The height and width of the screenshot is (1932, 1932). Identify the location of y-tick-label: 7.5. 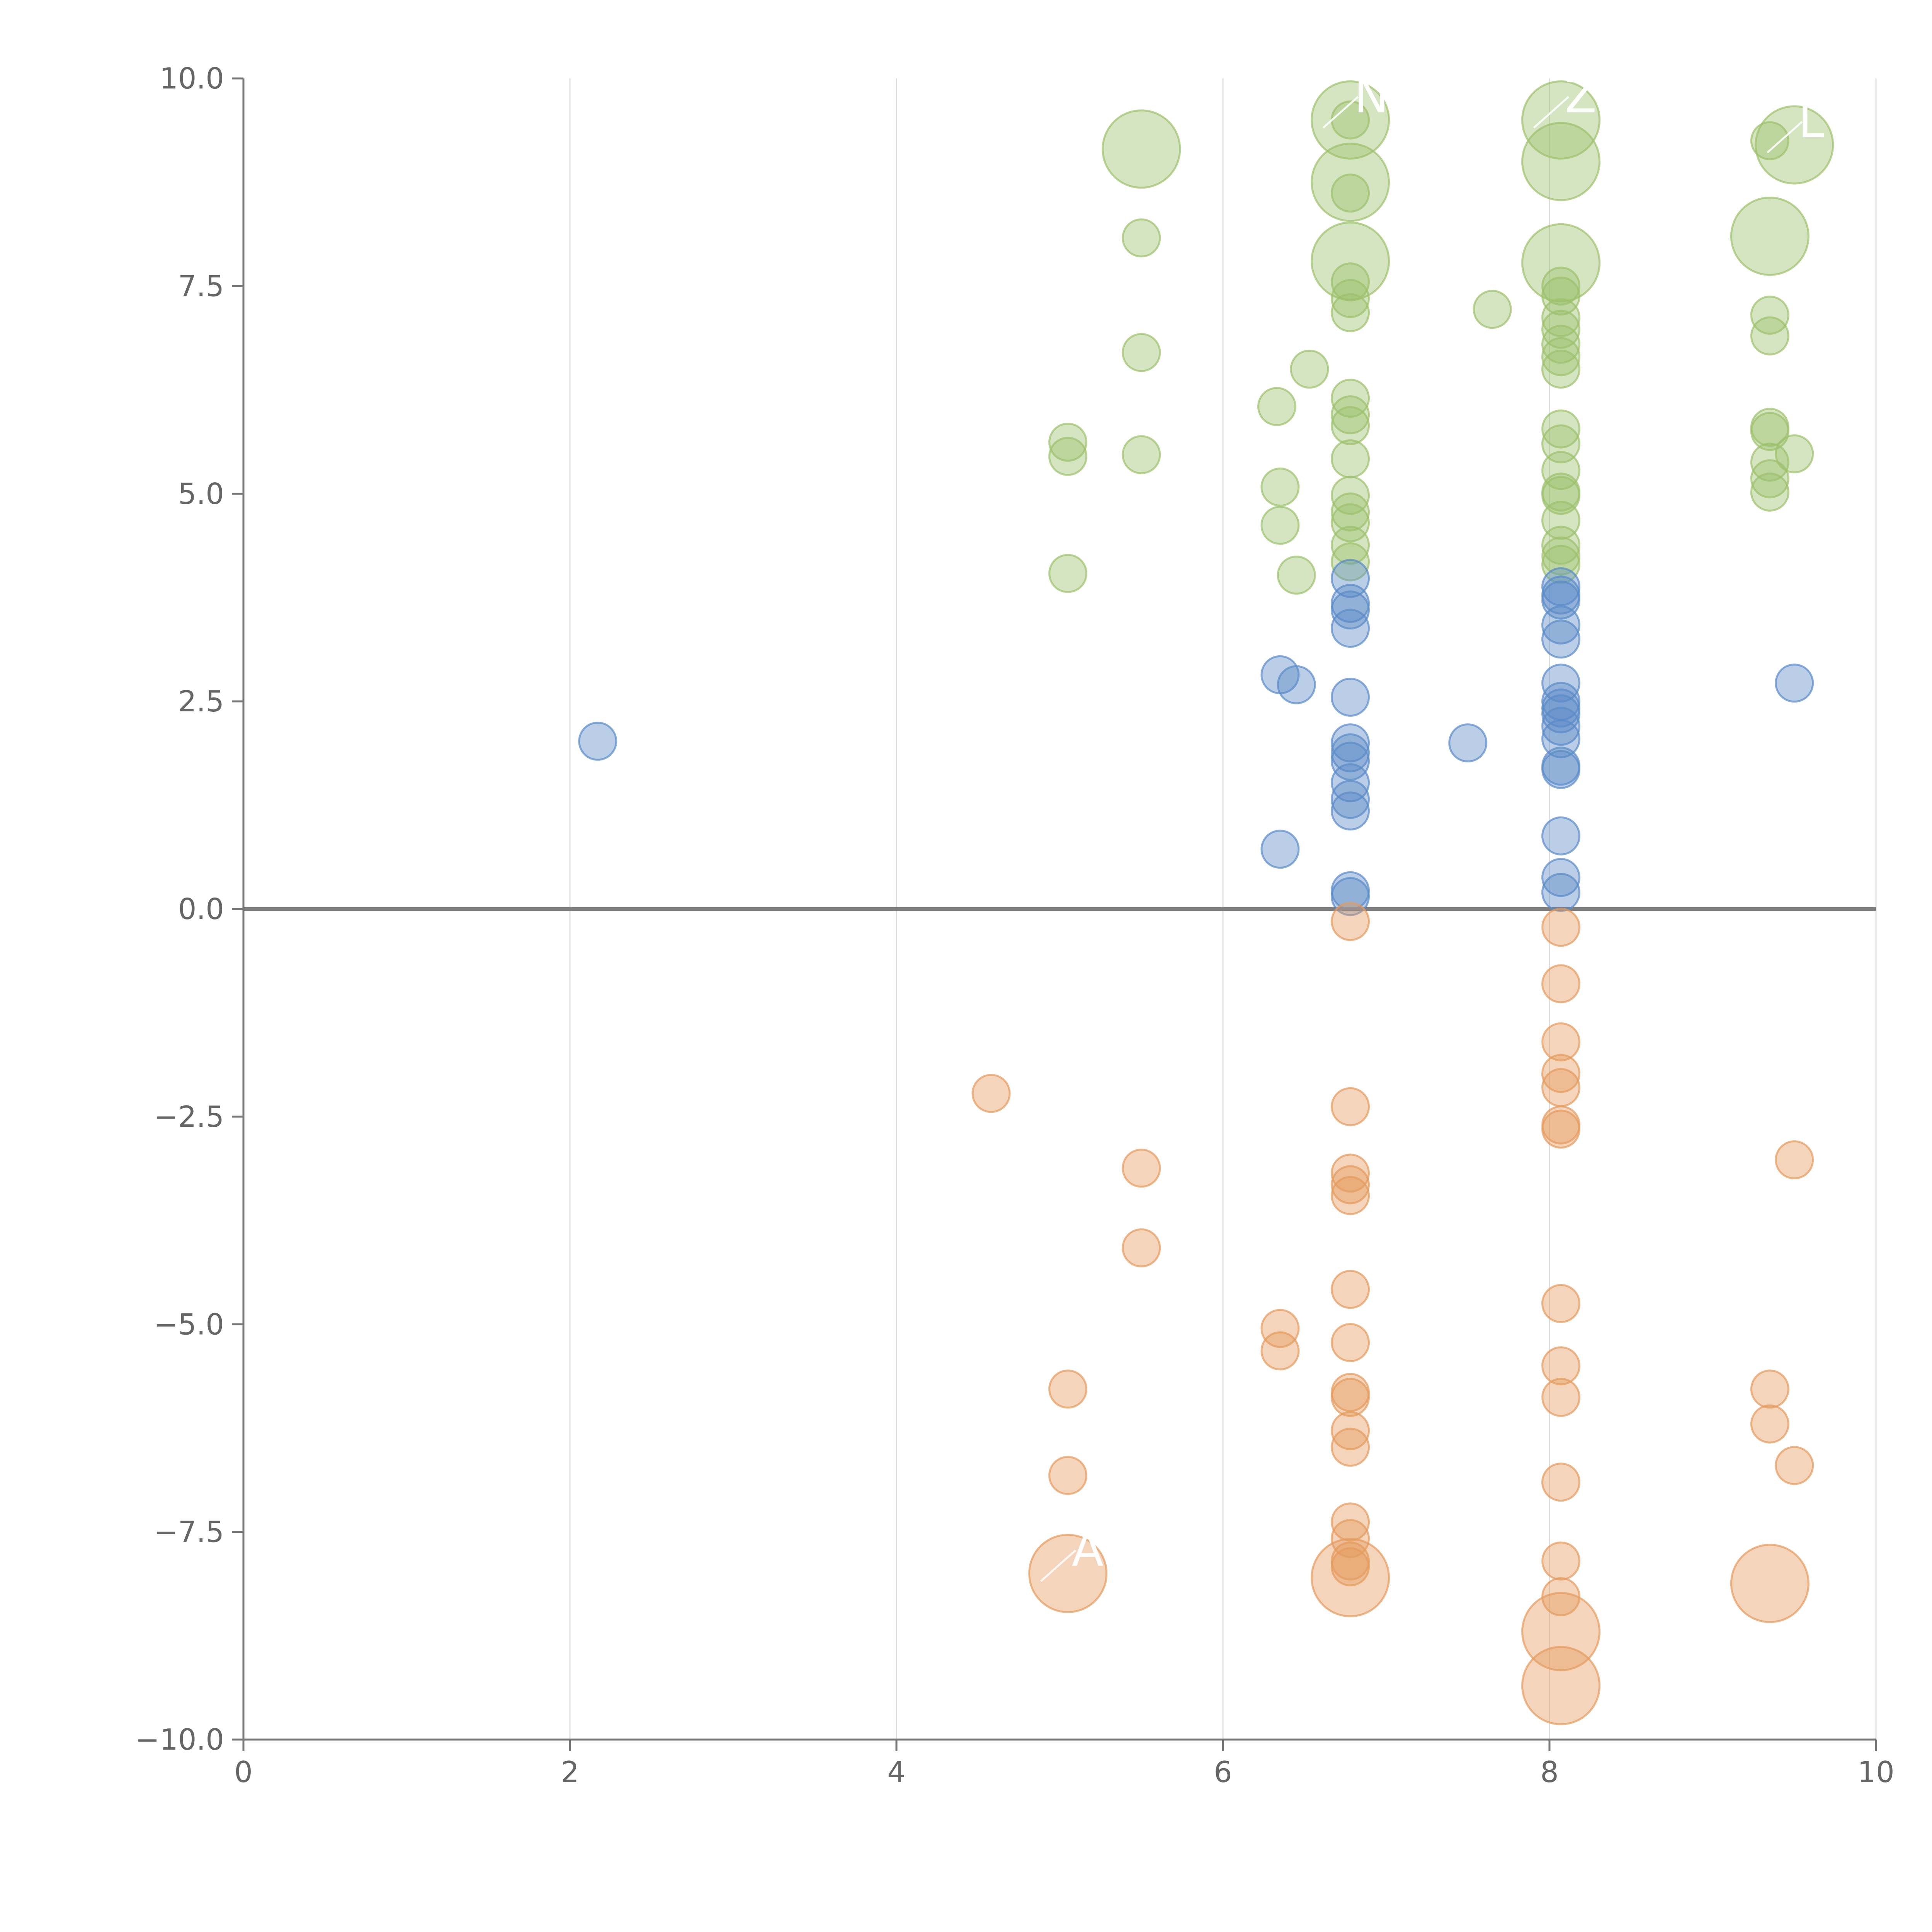
(201, 286).